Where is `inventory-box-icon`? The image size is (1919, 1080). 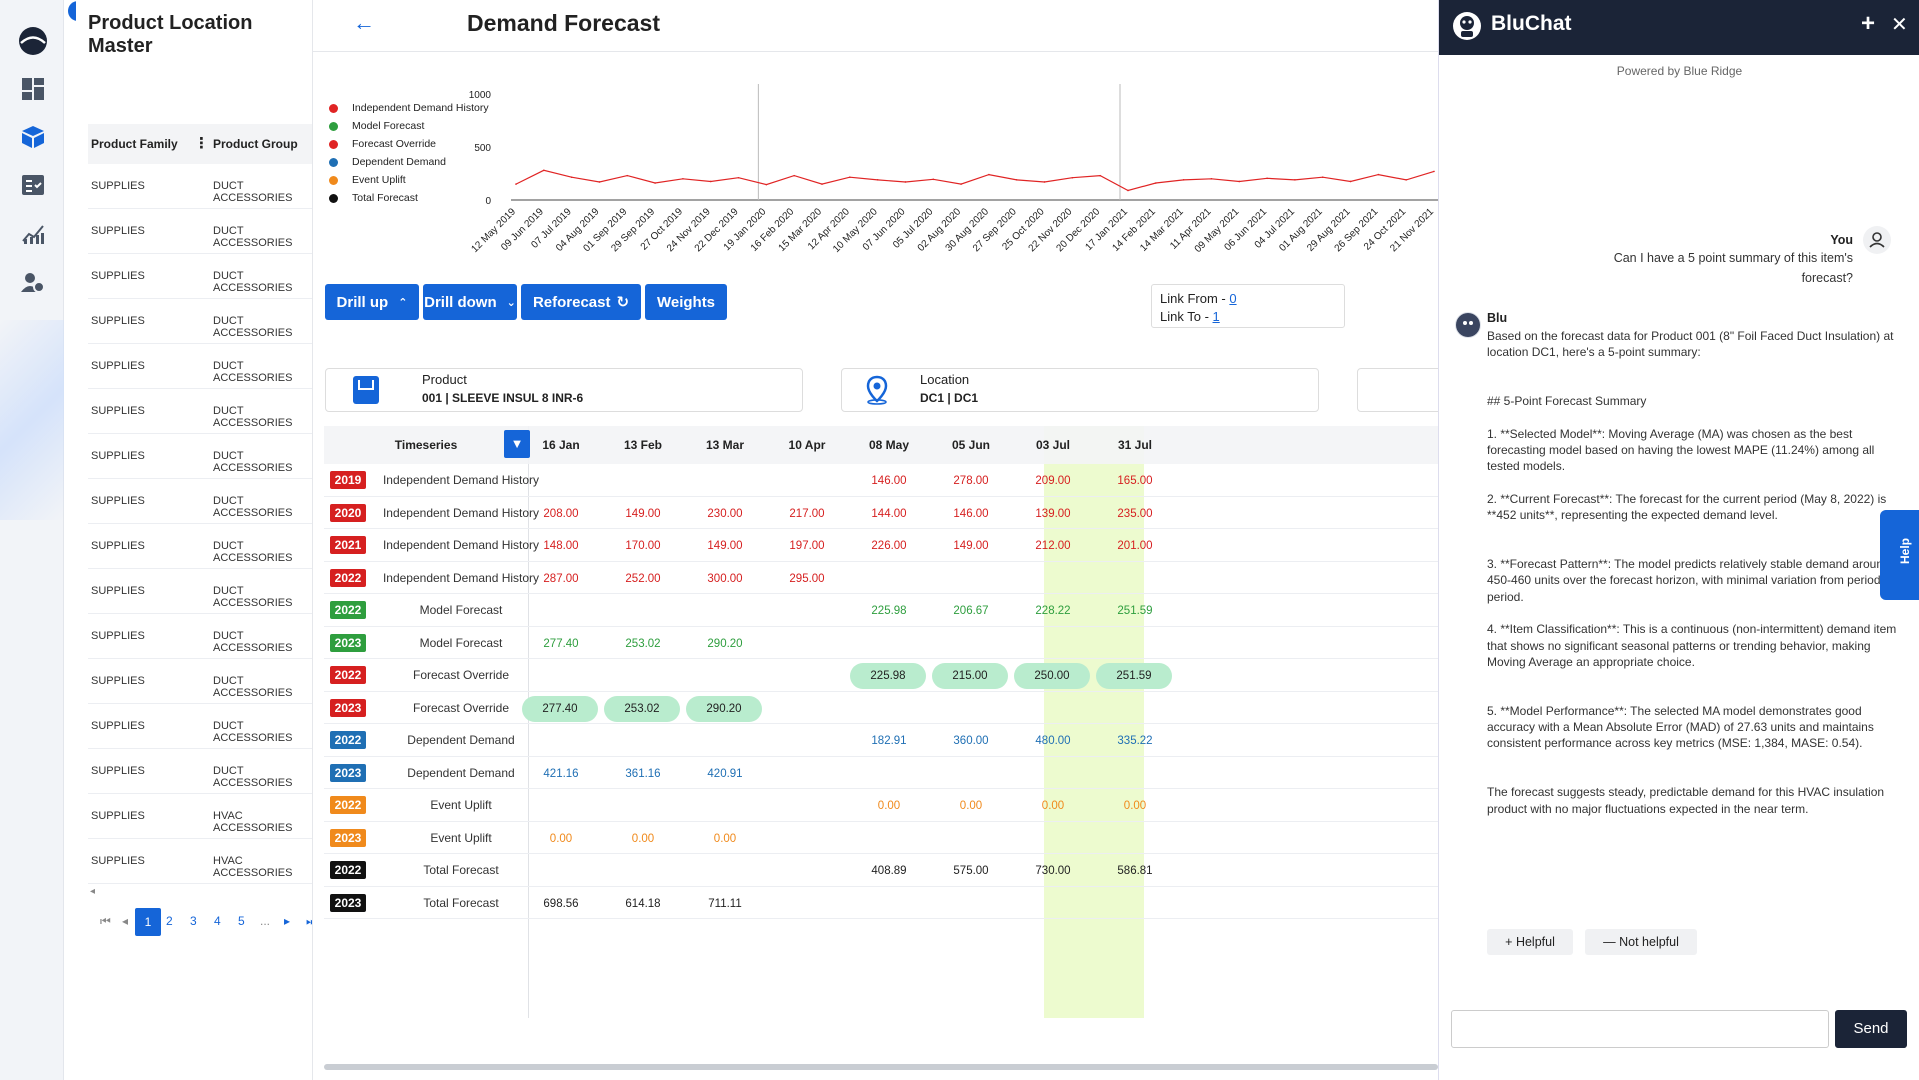
inventory-box-icon is located at coordinates (33, 137).